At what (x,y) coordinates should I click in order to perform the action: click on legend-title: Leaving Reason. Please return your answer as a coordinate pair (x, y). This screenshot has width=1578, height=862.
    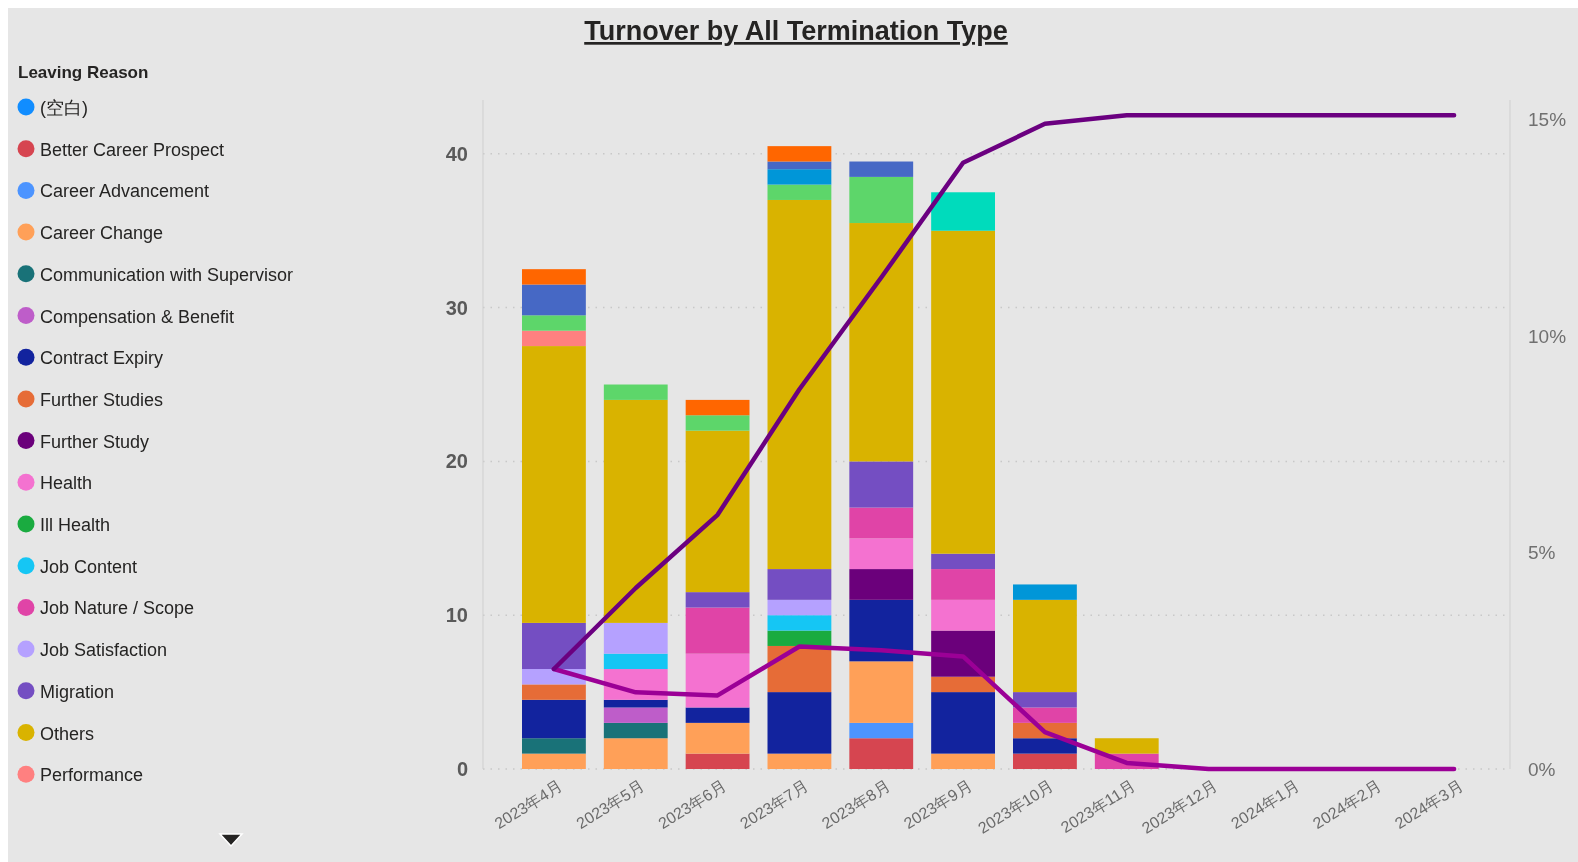
    Looking at the image, I should click on (83, 72).